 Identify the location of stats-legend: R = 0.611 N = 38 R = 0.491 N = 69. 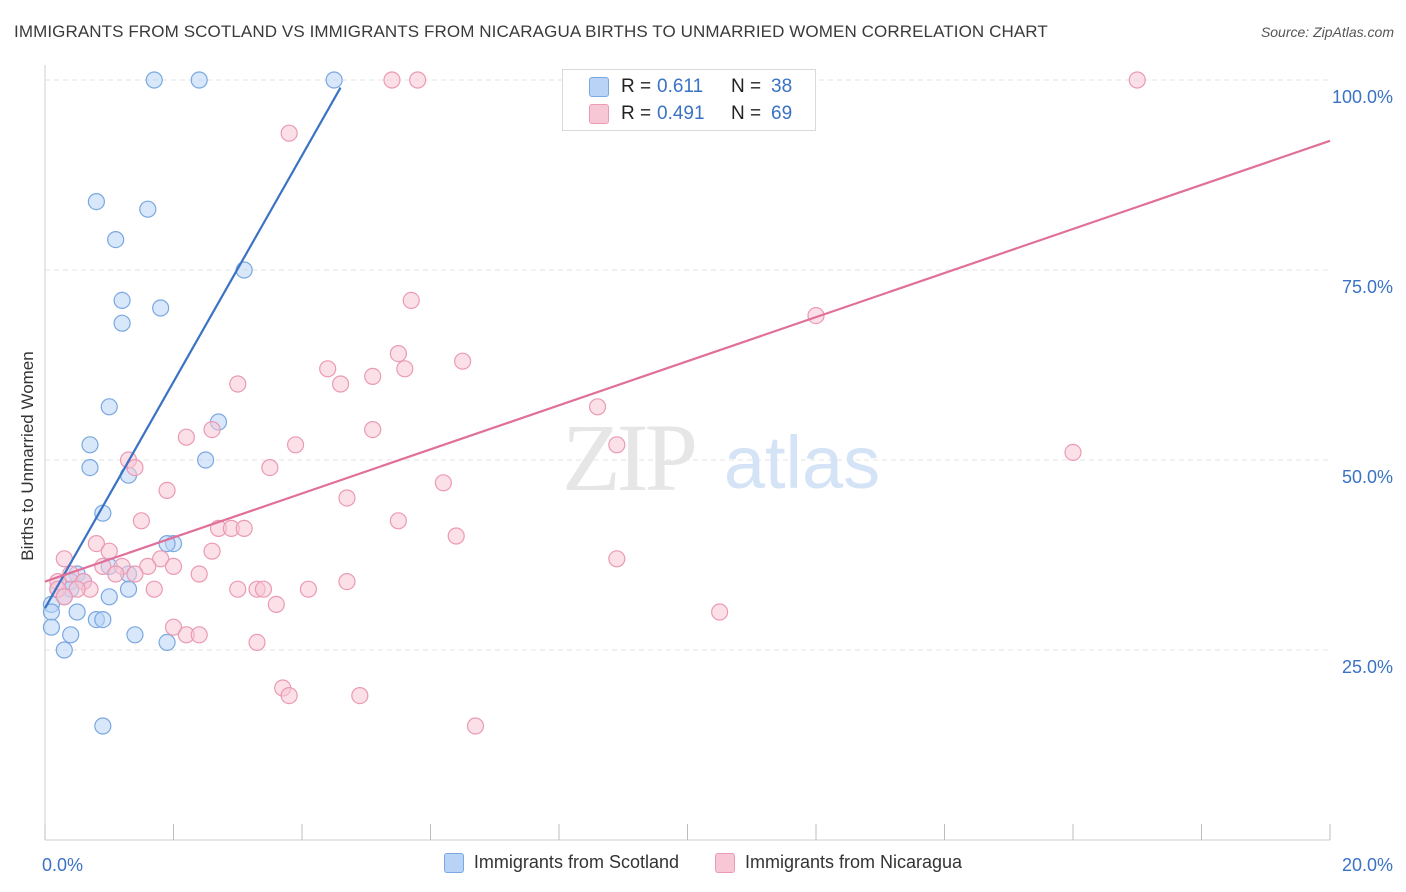
(689, 100).